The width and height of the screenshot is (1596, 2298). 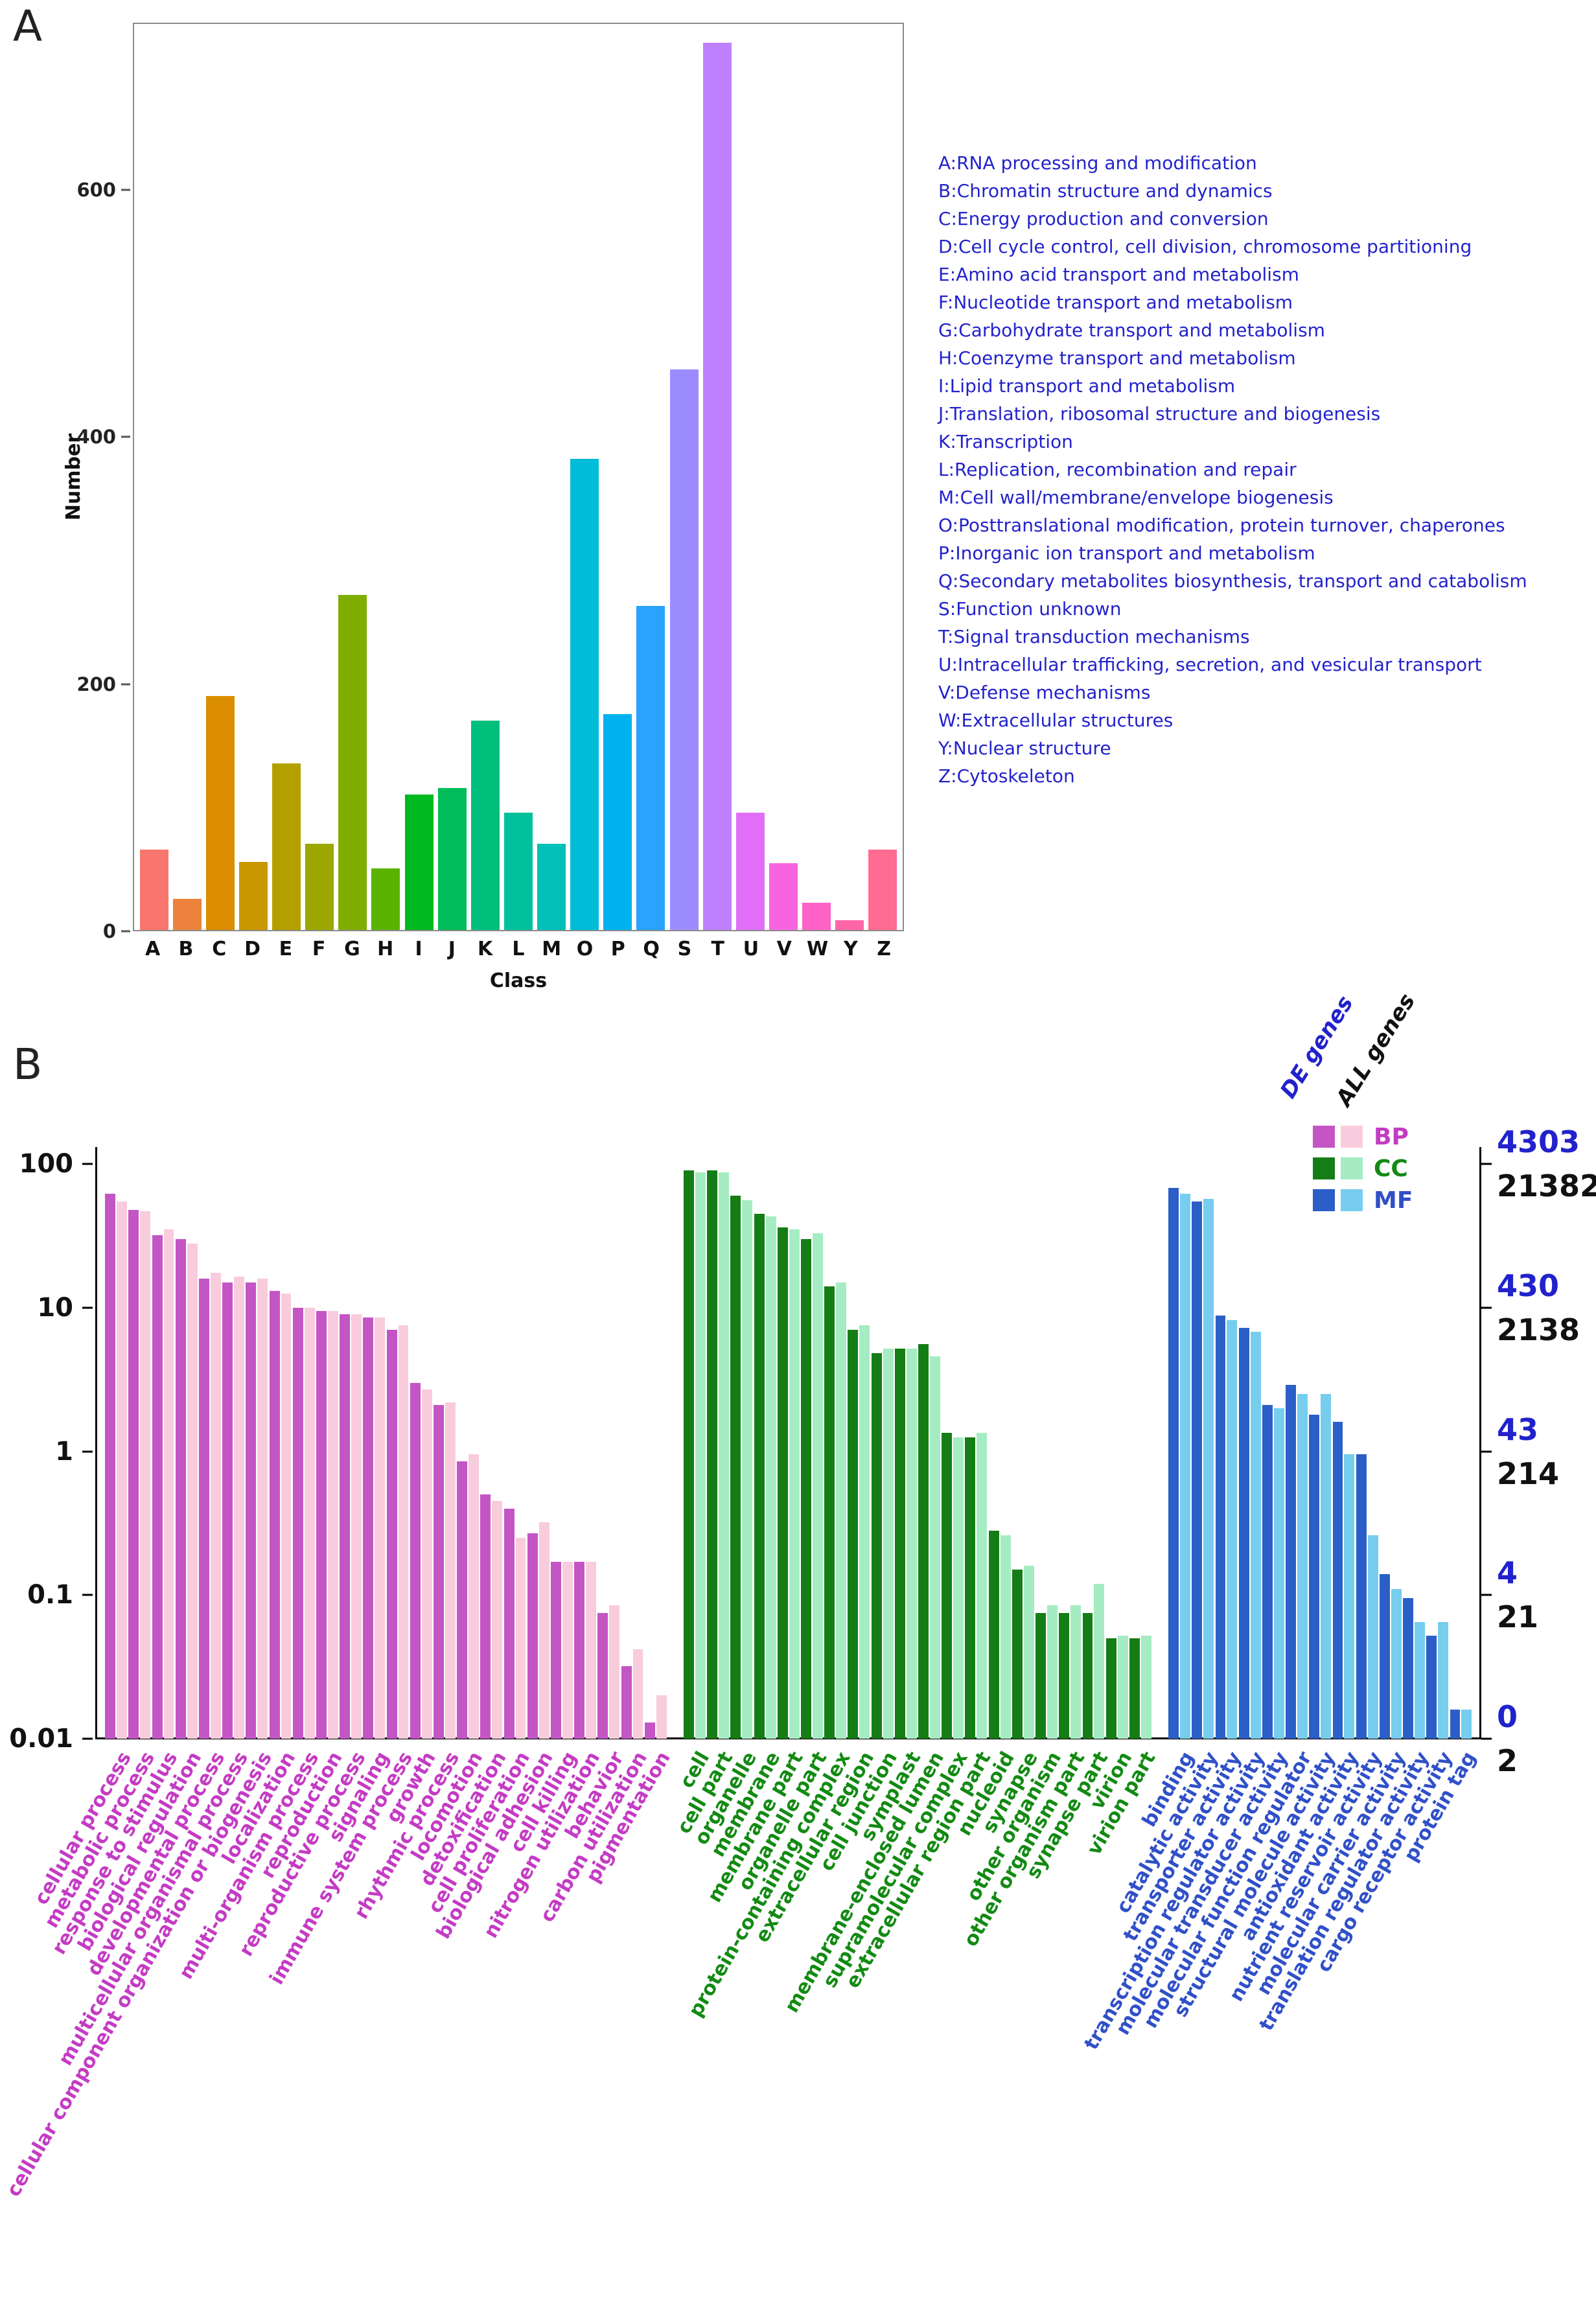 I want to click on cog-bar-slot-D, so click(x=253, y=477).